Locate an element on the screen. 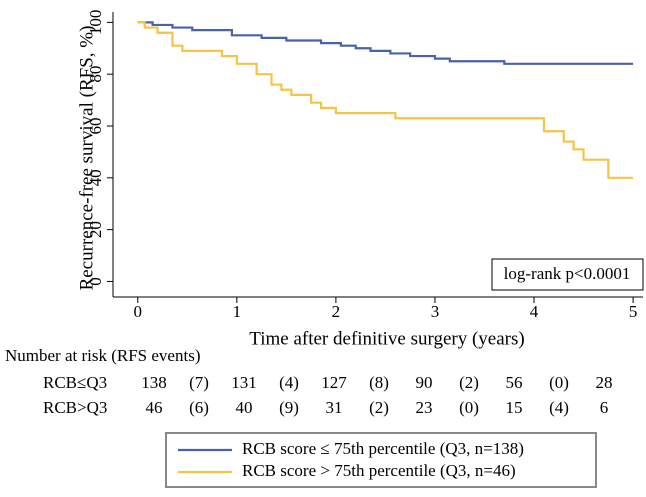 The height and width of the screenshot is (497, 646). y-tick-label: 80 is located at coordinates (95, 74).